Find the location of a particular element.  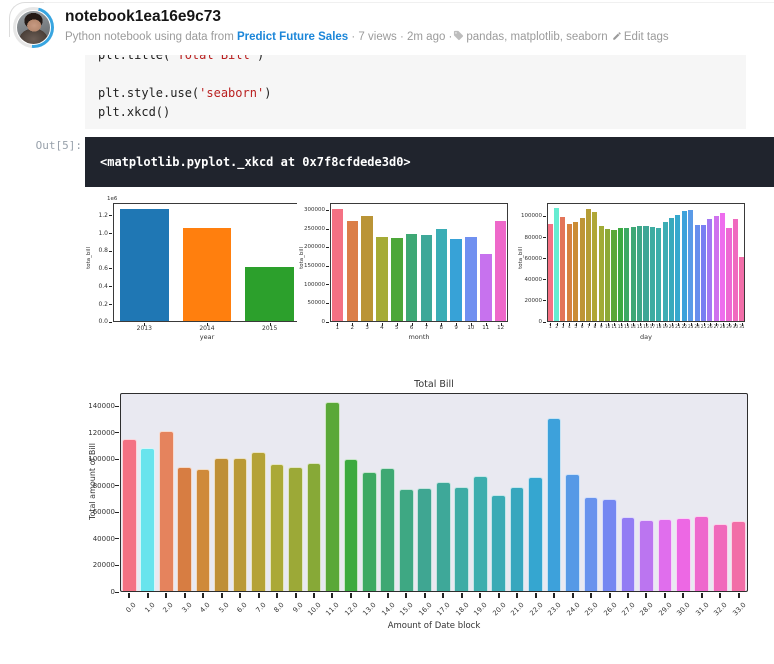

x-tick-label: 20.0 is located at coordinates (499, 609).